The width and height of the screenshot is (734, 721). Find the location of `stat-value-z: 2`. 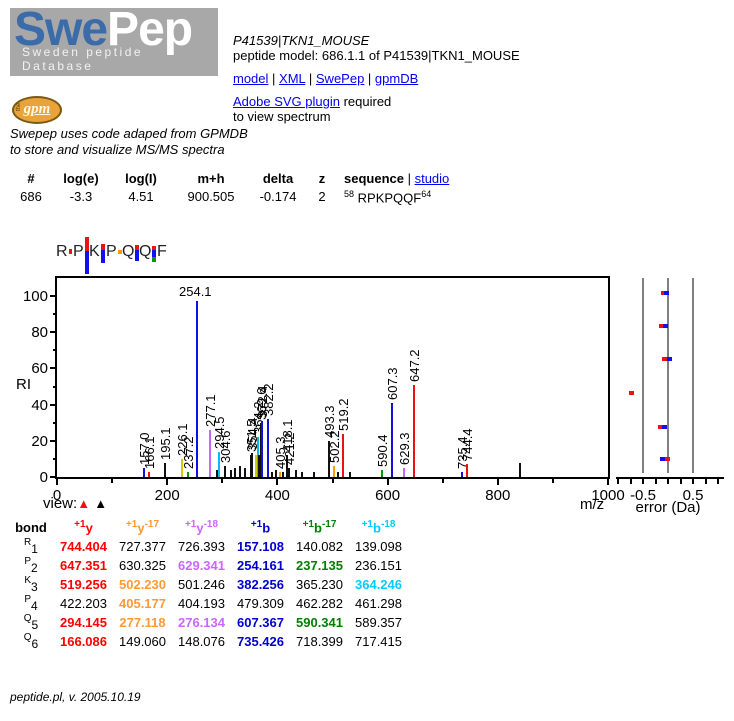

stat-value-z: 2 is located at coordinates (322, 196).